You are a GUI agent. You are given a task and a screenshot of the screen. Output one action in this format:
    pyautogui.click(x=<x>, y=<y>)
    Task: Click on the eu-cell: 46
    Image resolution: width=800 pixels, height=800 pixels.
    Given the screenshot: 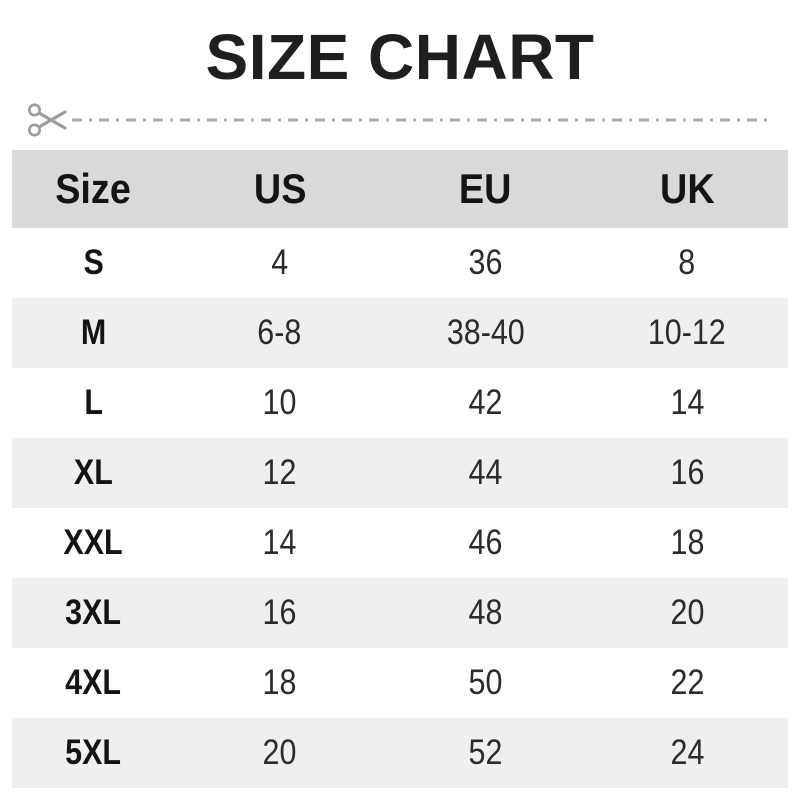 What is the action you would take?
    pyautogui.click(x=485, y=542)
    